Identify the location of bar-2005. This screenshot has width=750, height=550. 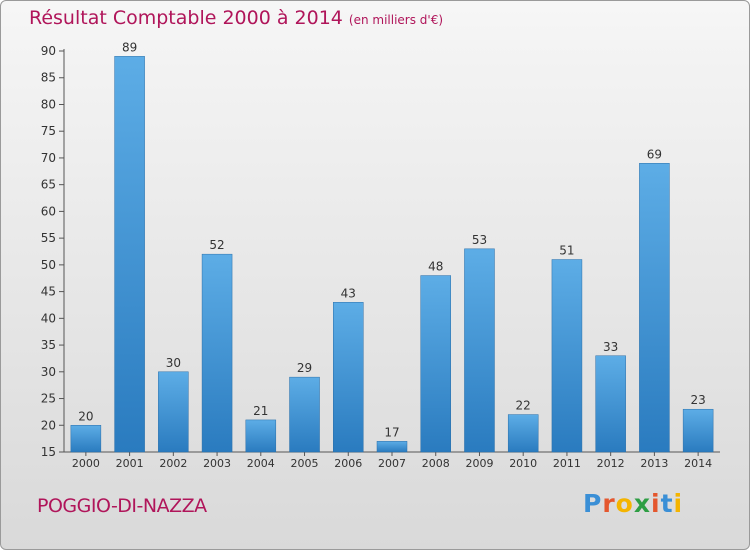
(304, 414).